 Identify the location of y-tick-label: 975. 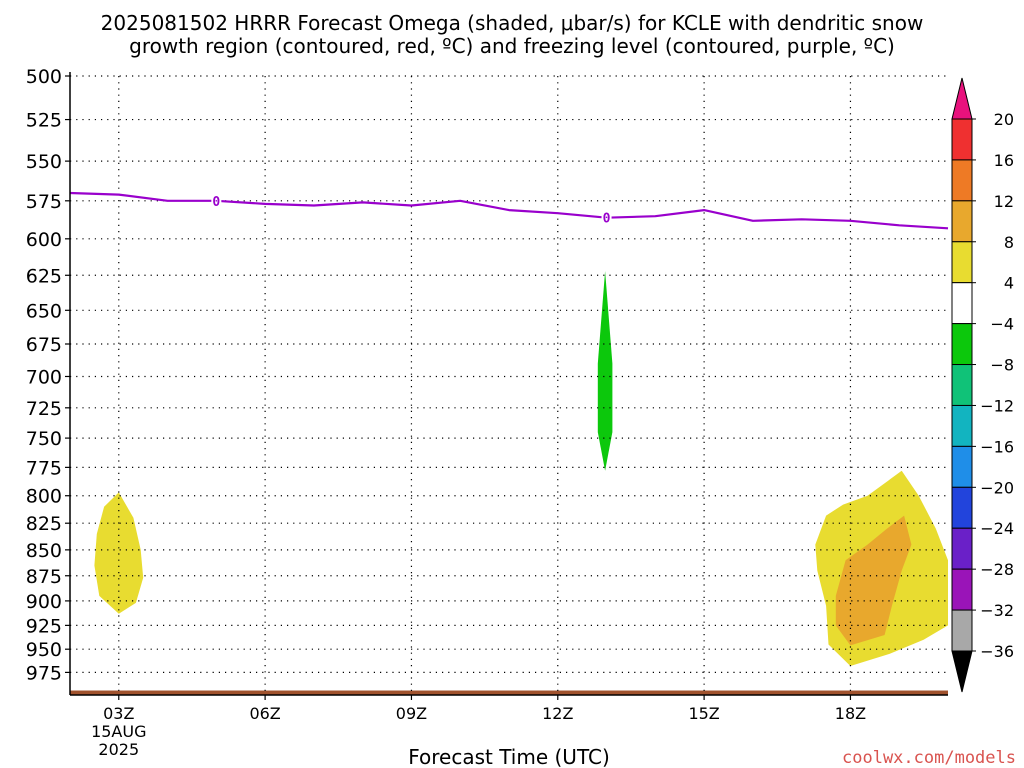
(44, 673).